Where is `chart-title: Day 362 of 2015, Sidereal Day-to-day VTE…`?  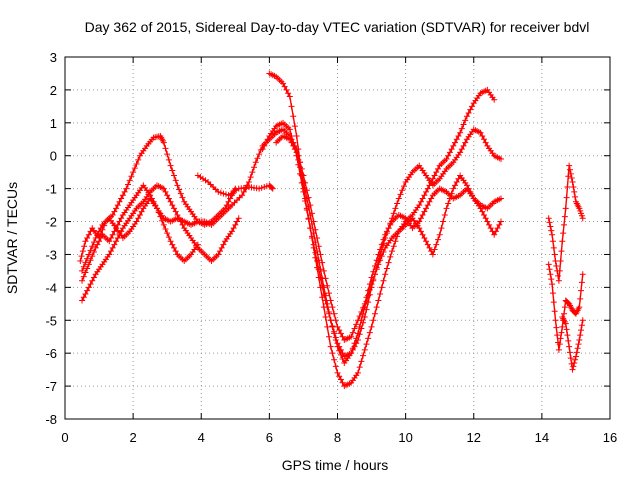
chart-title: Day 362 of 2015, Sidereal Day-to-day VTE… is located at coordinates (337, 27).